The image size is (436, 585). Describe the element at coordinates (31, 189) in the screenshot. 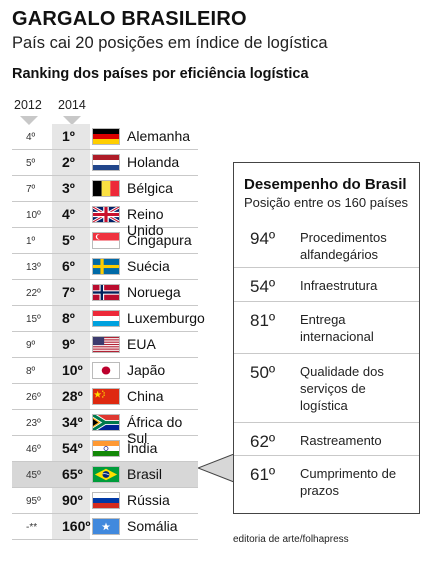

I see `rank-2012: 7º` at that location.